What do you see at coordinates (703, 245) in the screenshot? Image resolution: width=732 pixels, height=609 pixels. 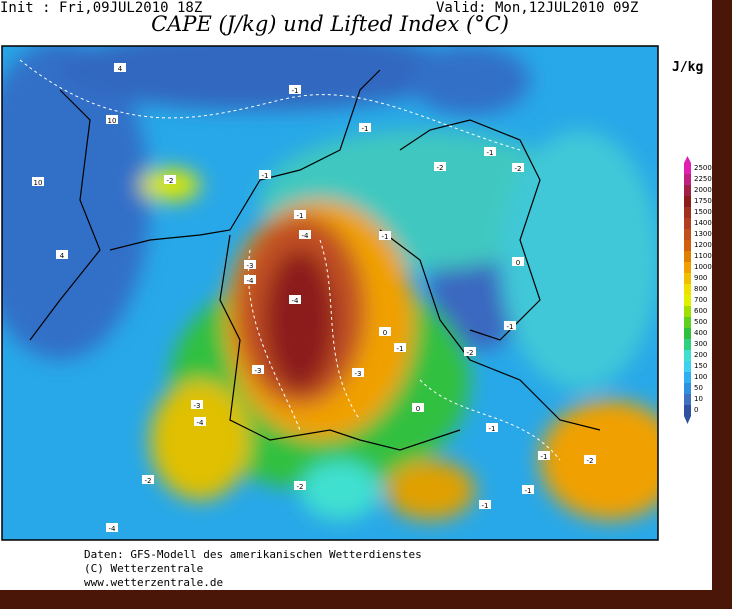 I see `color-bar-label: 1200` at bounding box center [703, 245].